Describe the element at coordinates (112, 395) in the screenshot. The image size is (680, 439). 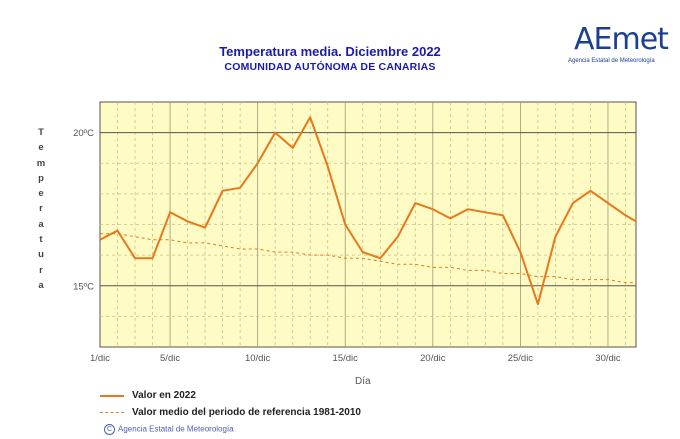
I see `legend-swatch-solid` at that location.